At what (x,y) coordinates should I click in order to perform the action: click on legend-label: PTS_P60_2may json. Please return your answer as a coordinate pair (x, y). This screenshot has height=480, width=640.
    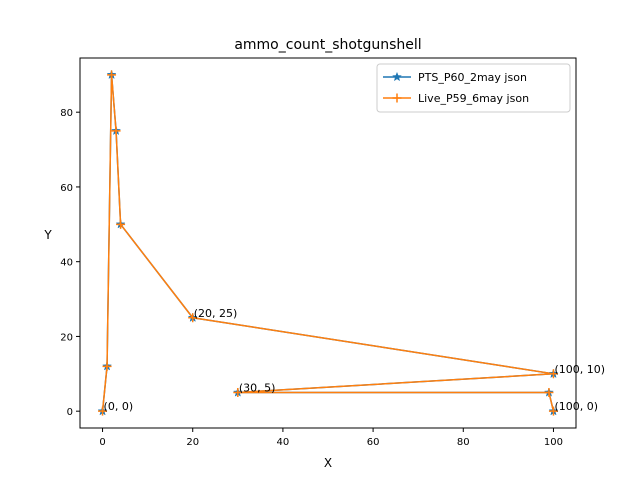
    Looking at the image, I should click on (472, 77).